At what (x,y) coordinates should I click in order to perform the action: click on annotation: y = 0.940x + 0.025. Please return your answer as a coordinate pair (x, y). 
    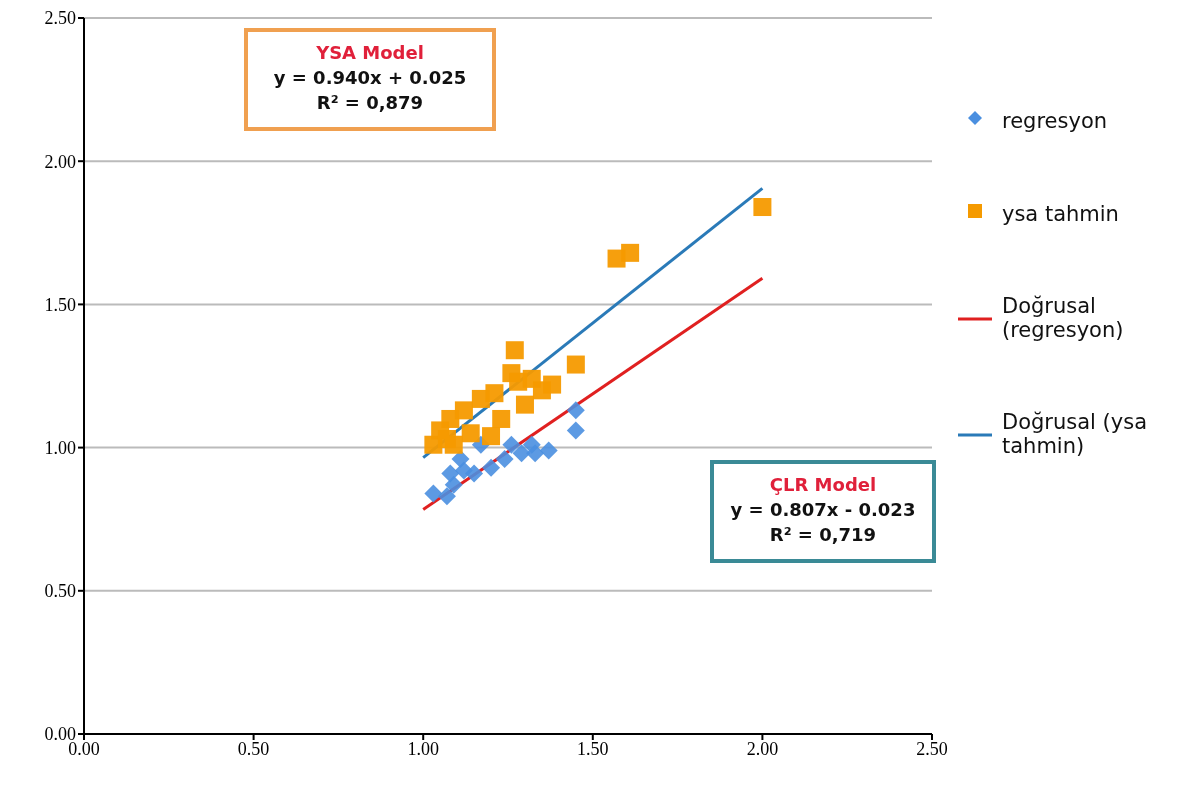
    Looking at the image, I should click on (370, 77).